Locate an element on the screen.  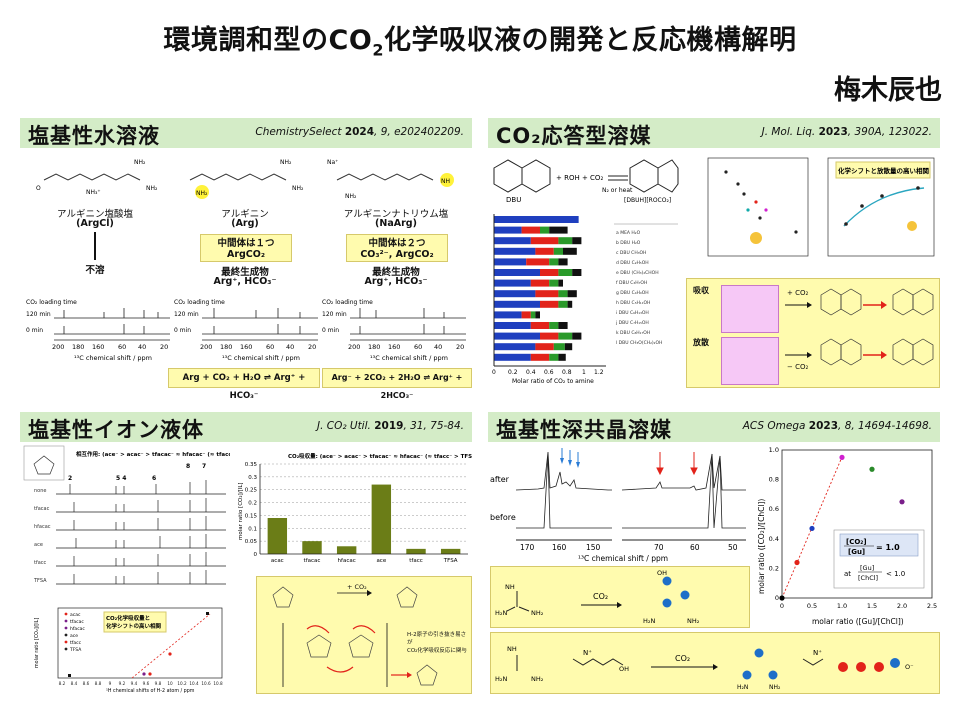
svg-text: 0.4 is located at coordinates (531, 372).